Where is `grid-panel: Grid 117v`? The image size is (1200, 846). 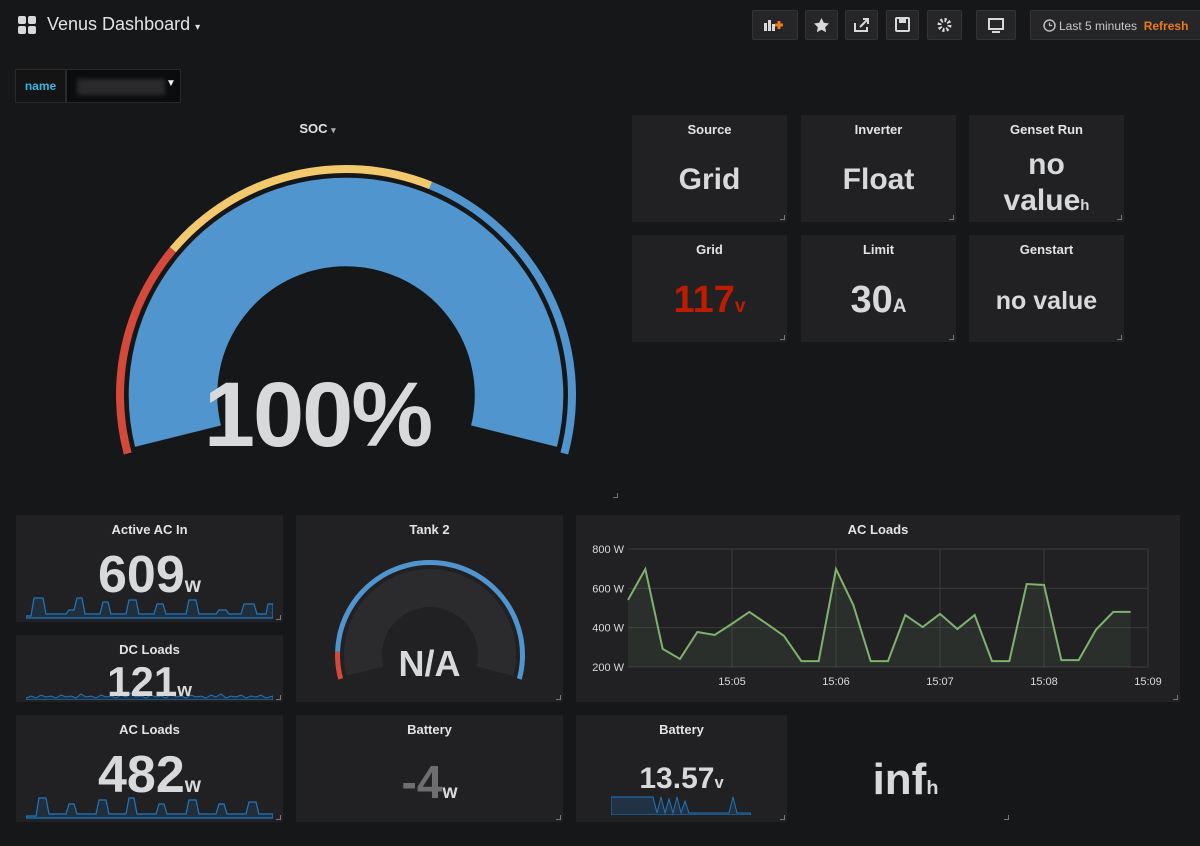 grid-panel: Grid 117v is located at coordinates (709, 288).